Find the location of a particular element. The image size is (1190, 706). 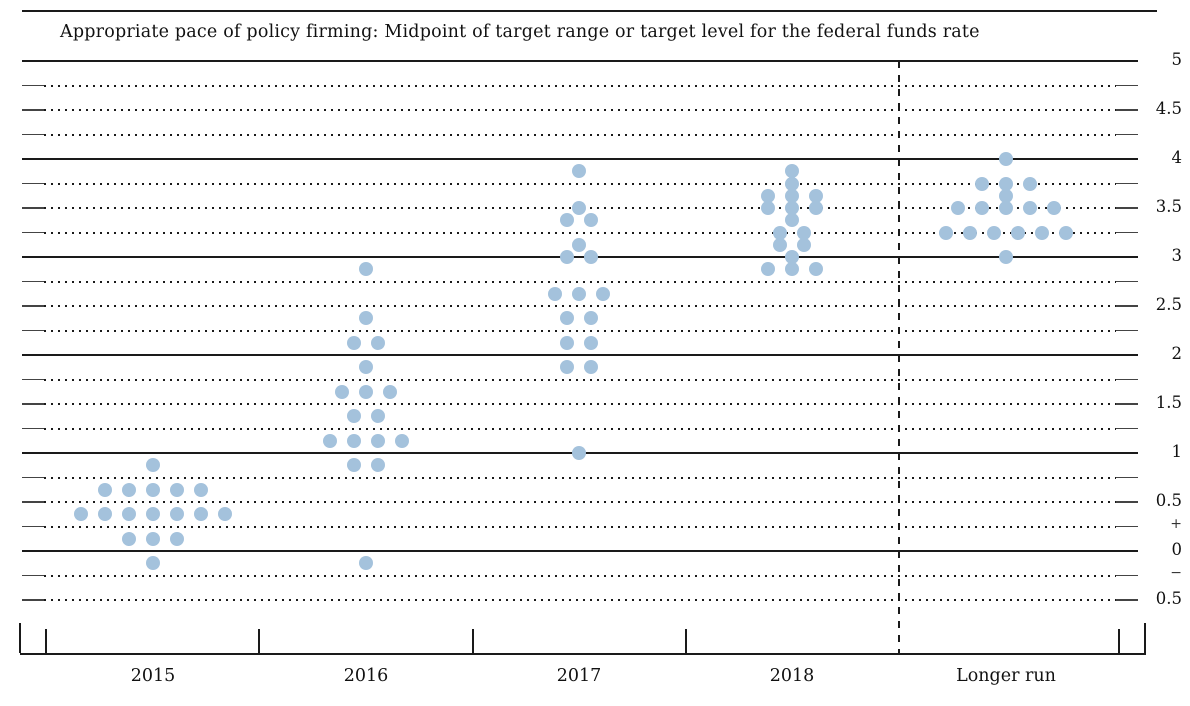

y-axis-label: + is located at coordinates (1176, 523).